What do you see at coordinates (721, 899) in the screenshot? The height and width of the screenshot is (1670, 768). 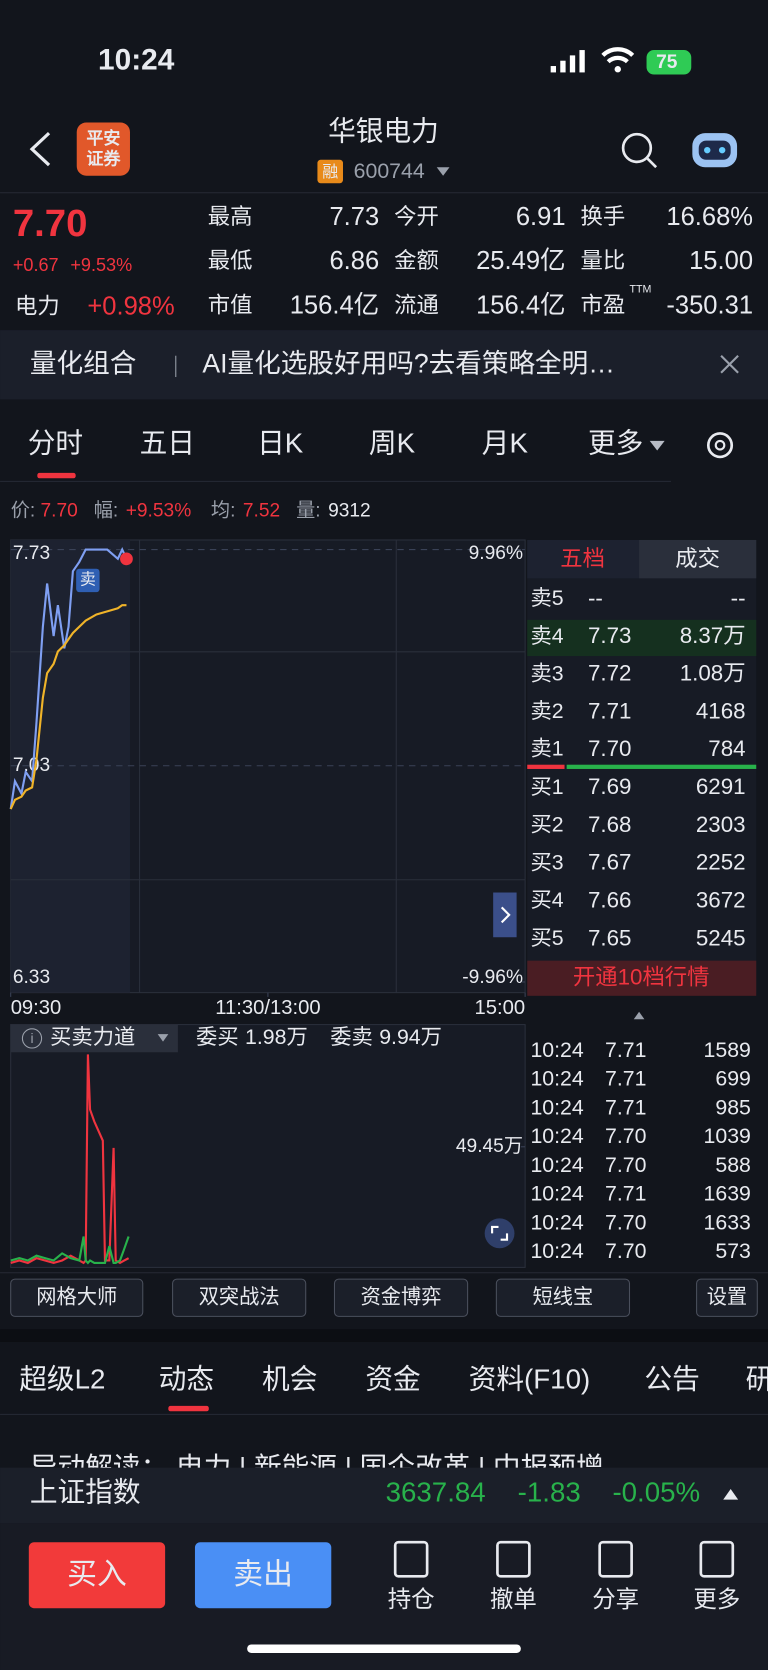 I see `book-volume: 3672` at bounding box center [721, 899].